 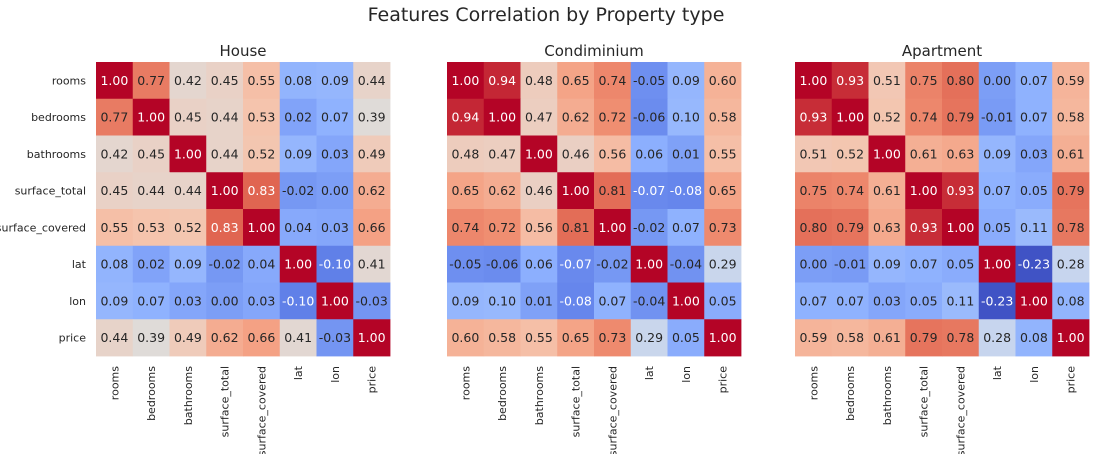 What do you see at coordinates (114, 190) in the screenshot?
I see `cell-value-label: 0.45` at bounding box center [114, 190].